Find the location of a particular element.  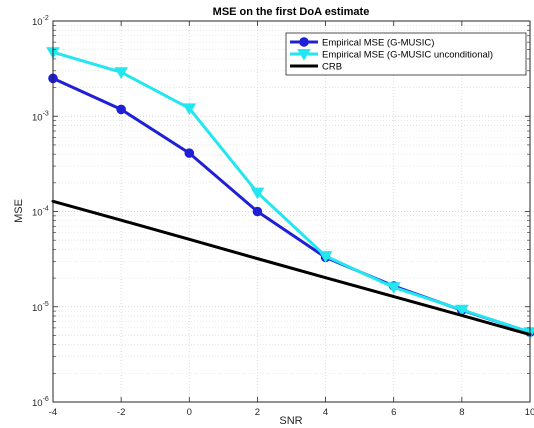

x-tick-label: 6 is located at coordinates (393, 412).